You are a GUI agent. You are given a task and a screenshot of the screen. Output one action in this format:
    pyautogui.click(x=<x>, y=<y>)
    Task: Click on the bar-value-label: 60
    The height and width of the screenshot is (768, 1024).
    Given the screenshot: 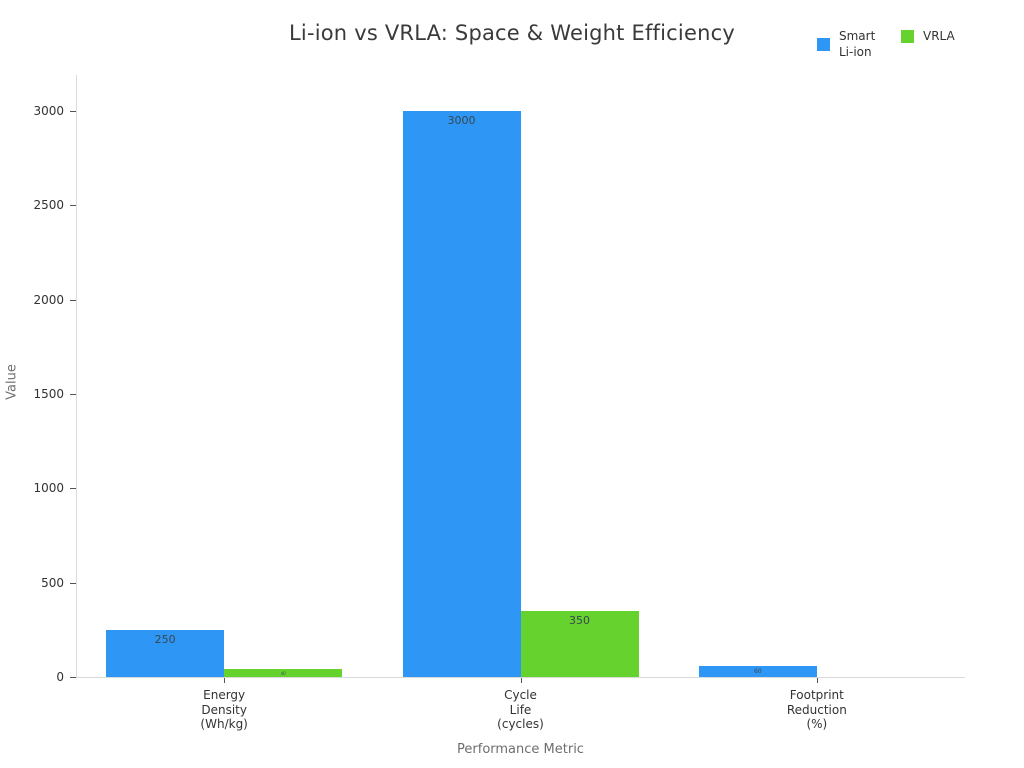 What is the action you would take?
    pyautogui.click(x=758, y=672)
    